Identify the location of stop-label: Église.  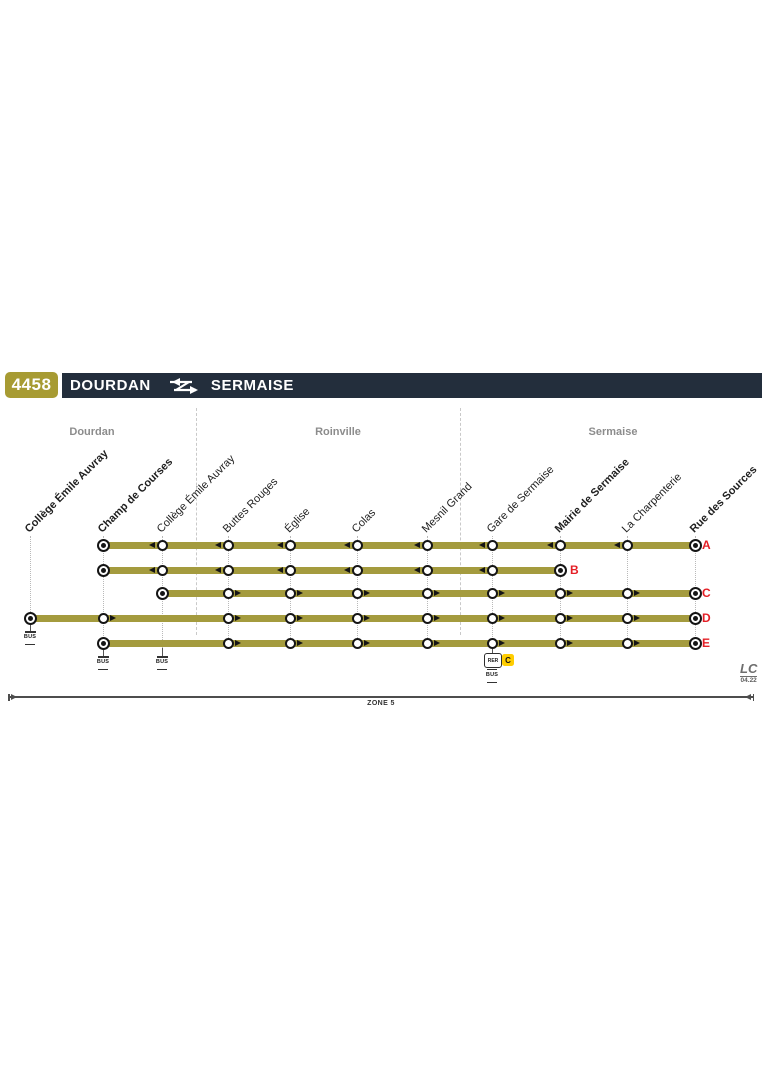
(297, 520).